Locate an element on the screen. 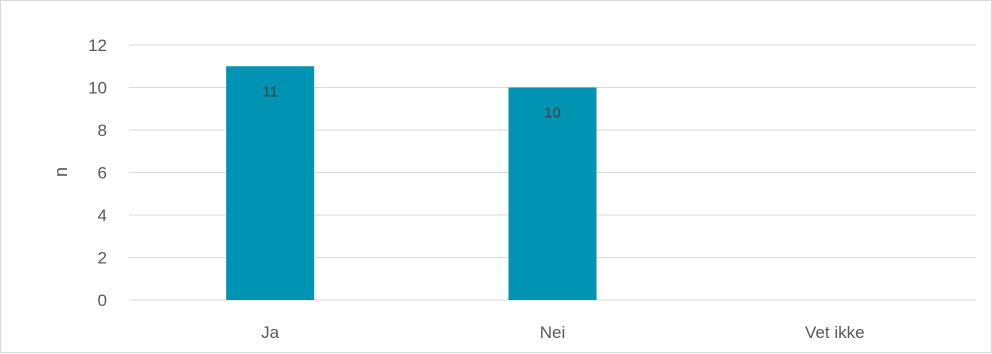  data-label: 11 is located at coordinates (270, 91).